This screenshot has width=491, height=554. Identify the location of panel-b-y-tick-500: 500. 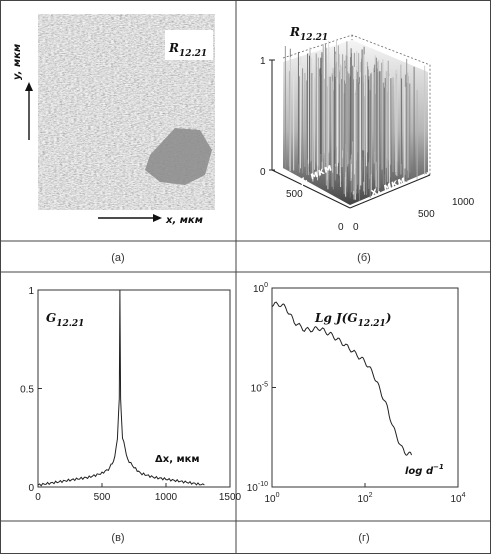
(294, 194).